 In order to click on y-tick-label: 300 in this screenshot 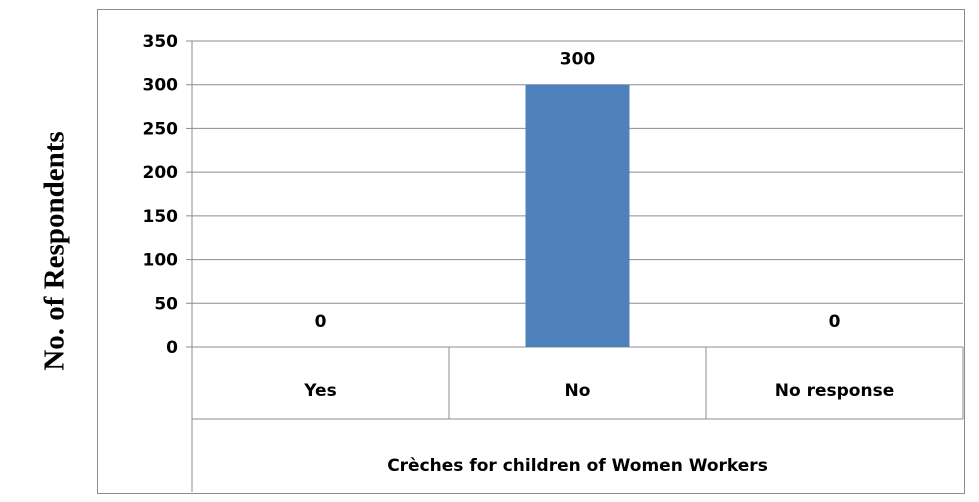, I will do `click(161, 86)`.